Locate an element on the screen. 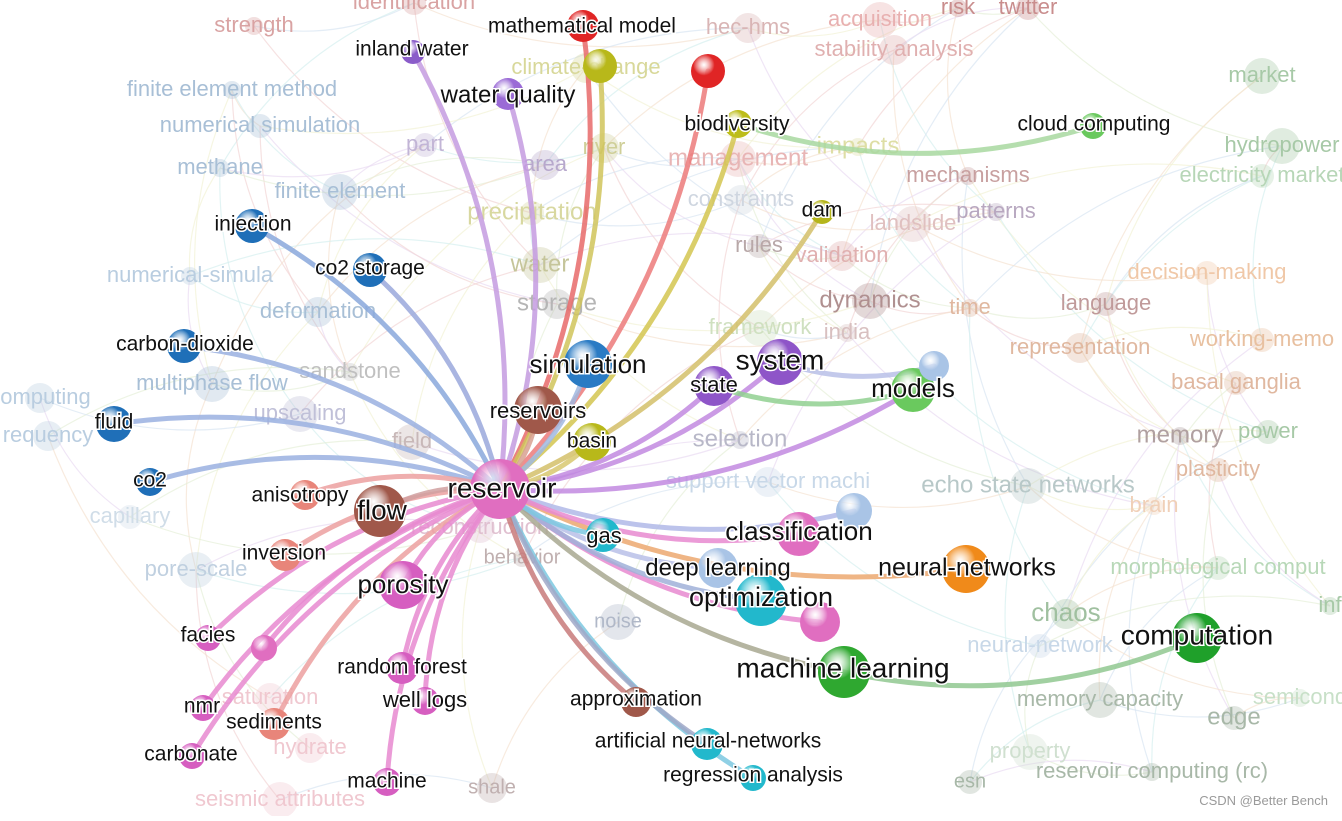  basin-label: basin is located at coordinates (591, 441).